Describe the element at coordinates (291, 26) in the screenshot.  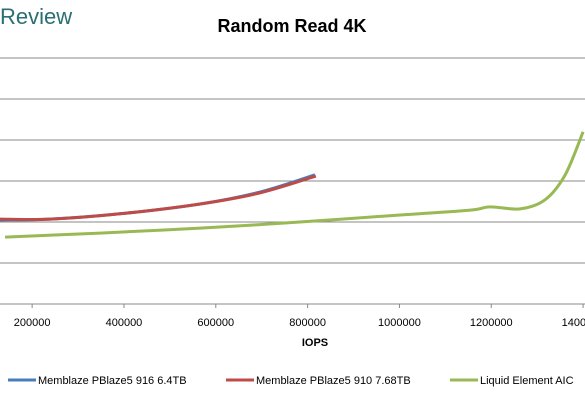
I see `chart-title: Random Read 4K` at that location.